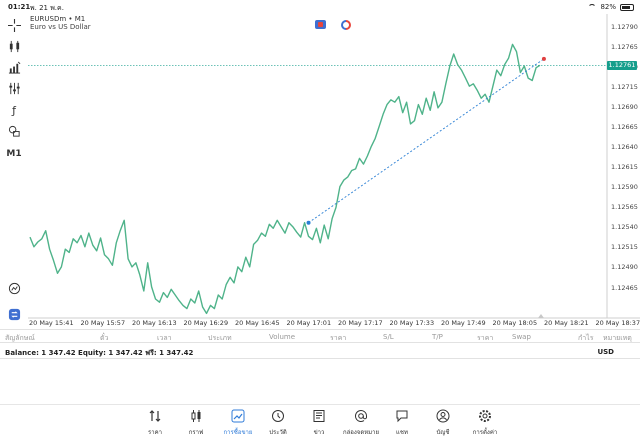 Image resolution: width=640 pixels, height=447 pixels. I want to click on price-tick-label: 1.12590, so click(624, 187).